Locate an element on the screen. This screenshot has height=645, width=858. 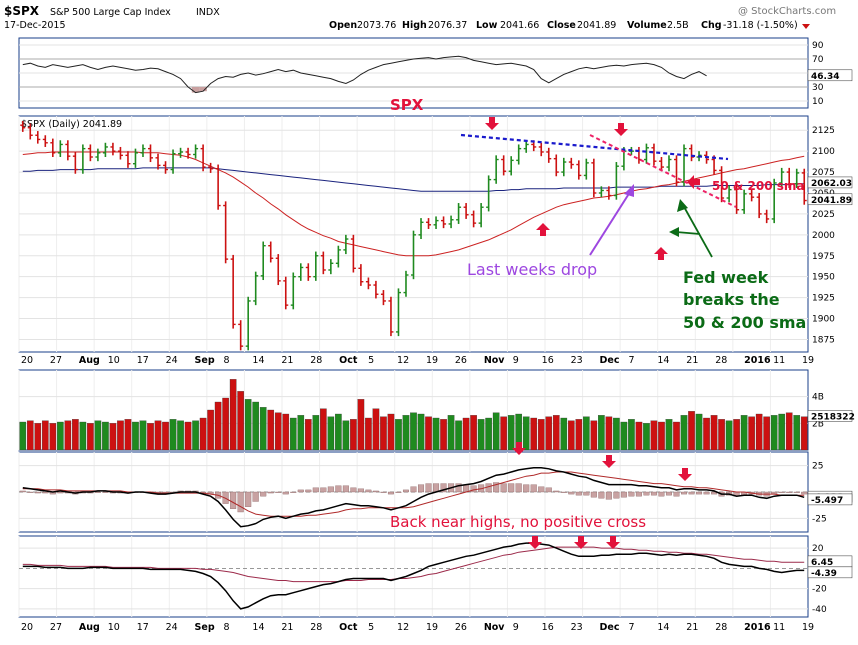
price-x-tick-label: 19 is located at coordinates (808, 360).